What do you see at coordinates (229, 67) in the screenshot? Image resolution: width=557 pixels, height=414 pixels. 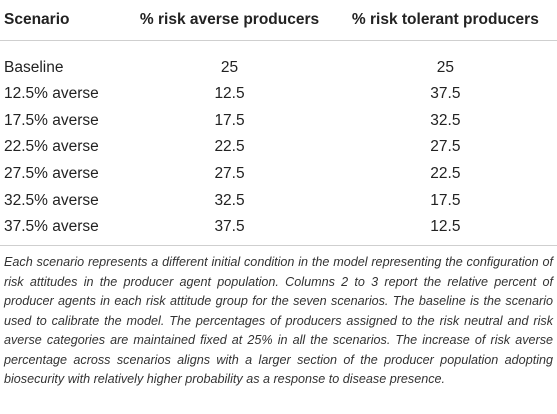 I see `risk-averse-cell: 25` at bounding box center [229, 67].